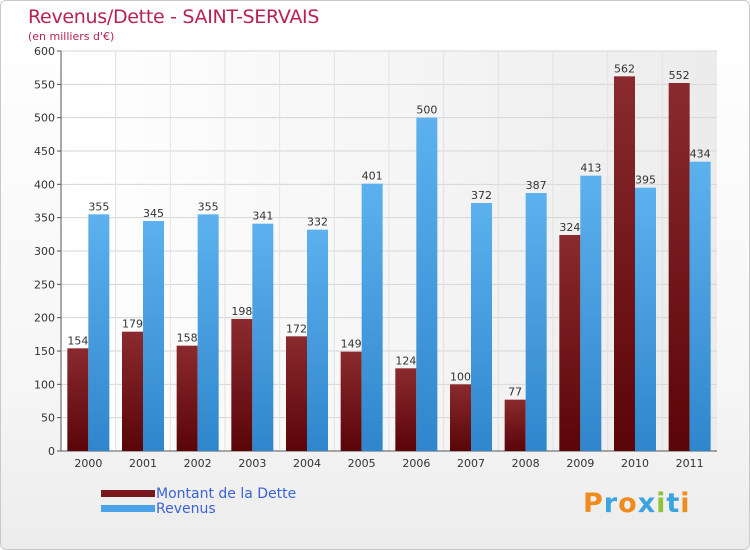  What do you see at coordinates (44, 284) in the screenshot?
I see `y-tick-label: 250` at bounding box center [44, 284].